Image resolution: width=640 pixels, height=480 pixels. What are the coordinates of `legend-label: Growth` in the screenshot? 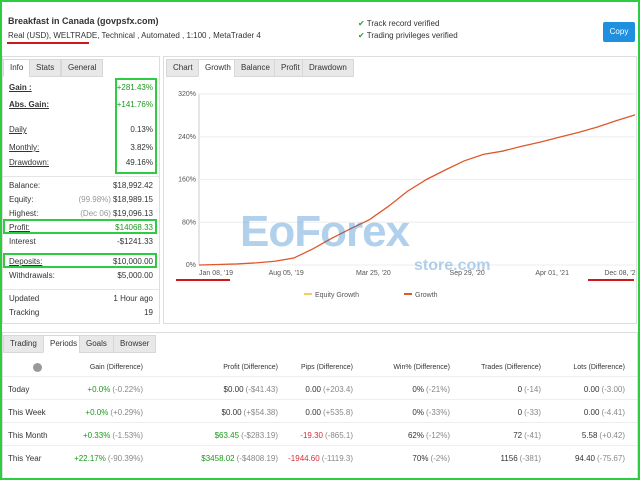 It's located at (426, 295).